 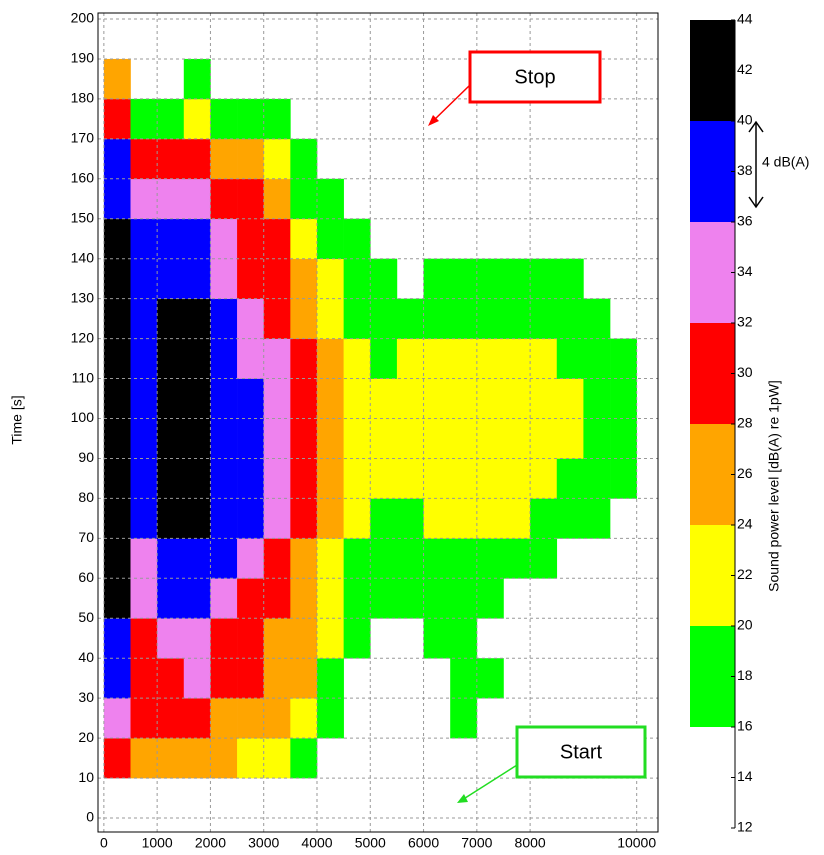 What do you see at coordinates (423, 842) in the screenshot?
I see `x-tick-label: 6000` at bounding box center [423, 842].